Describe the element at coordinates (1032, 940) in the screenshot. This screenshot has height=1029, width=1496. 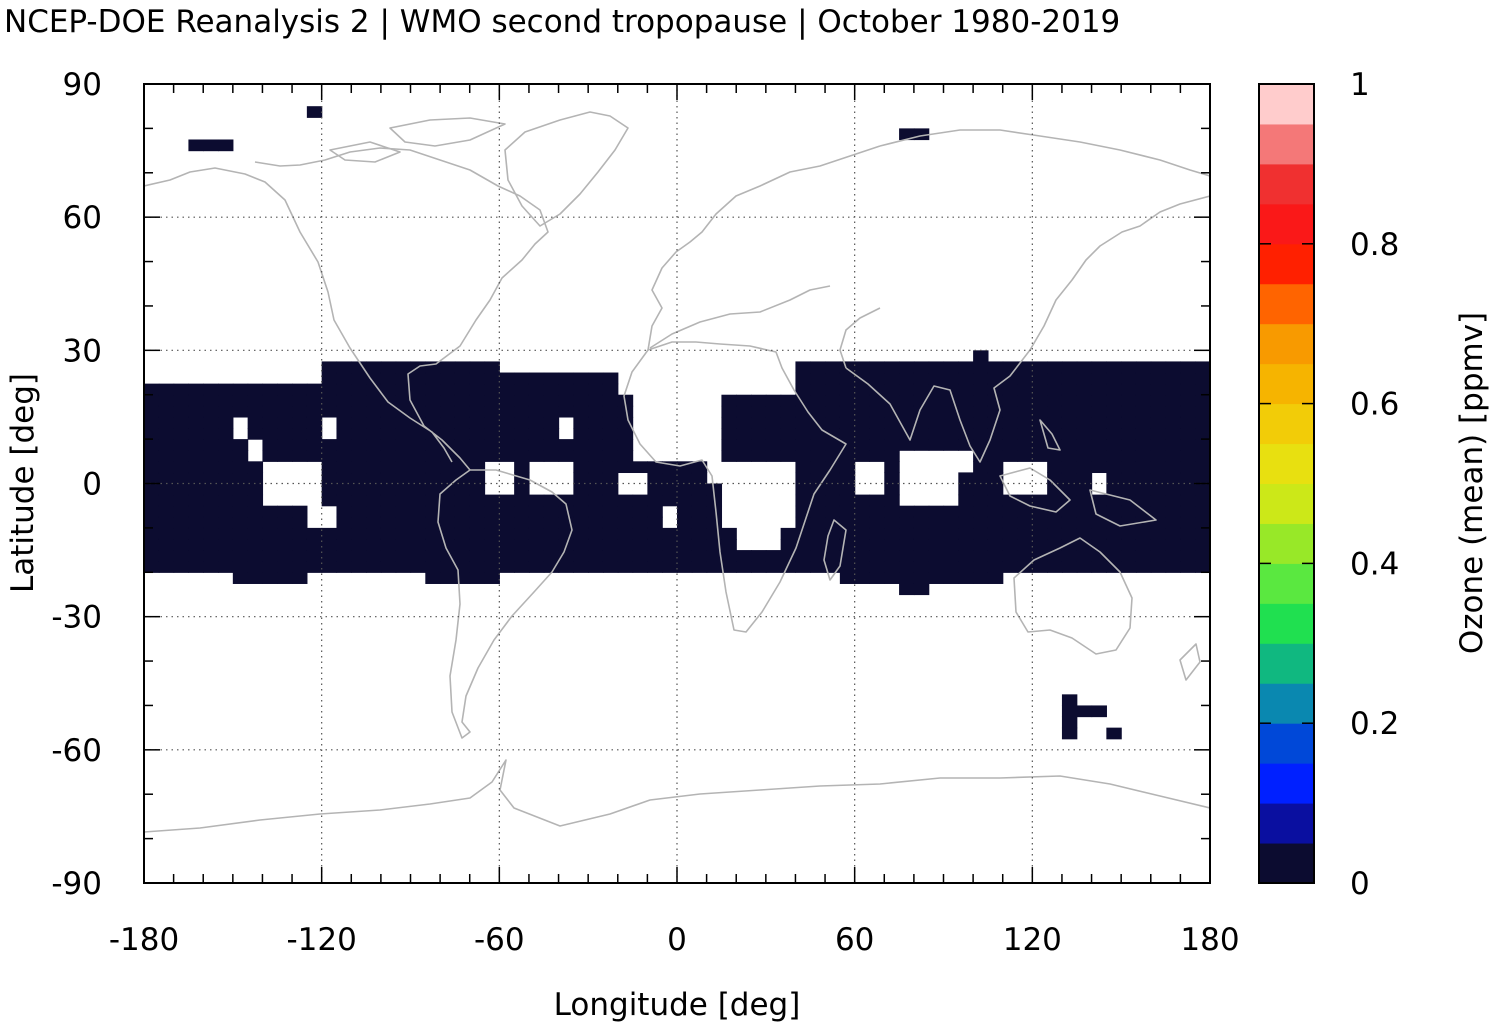
I see `x-tick-label: 120` at that location.